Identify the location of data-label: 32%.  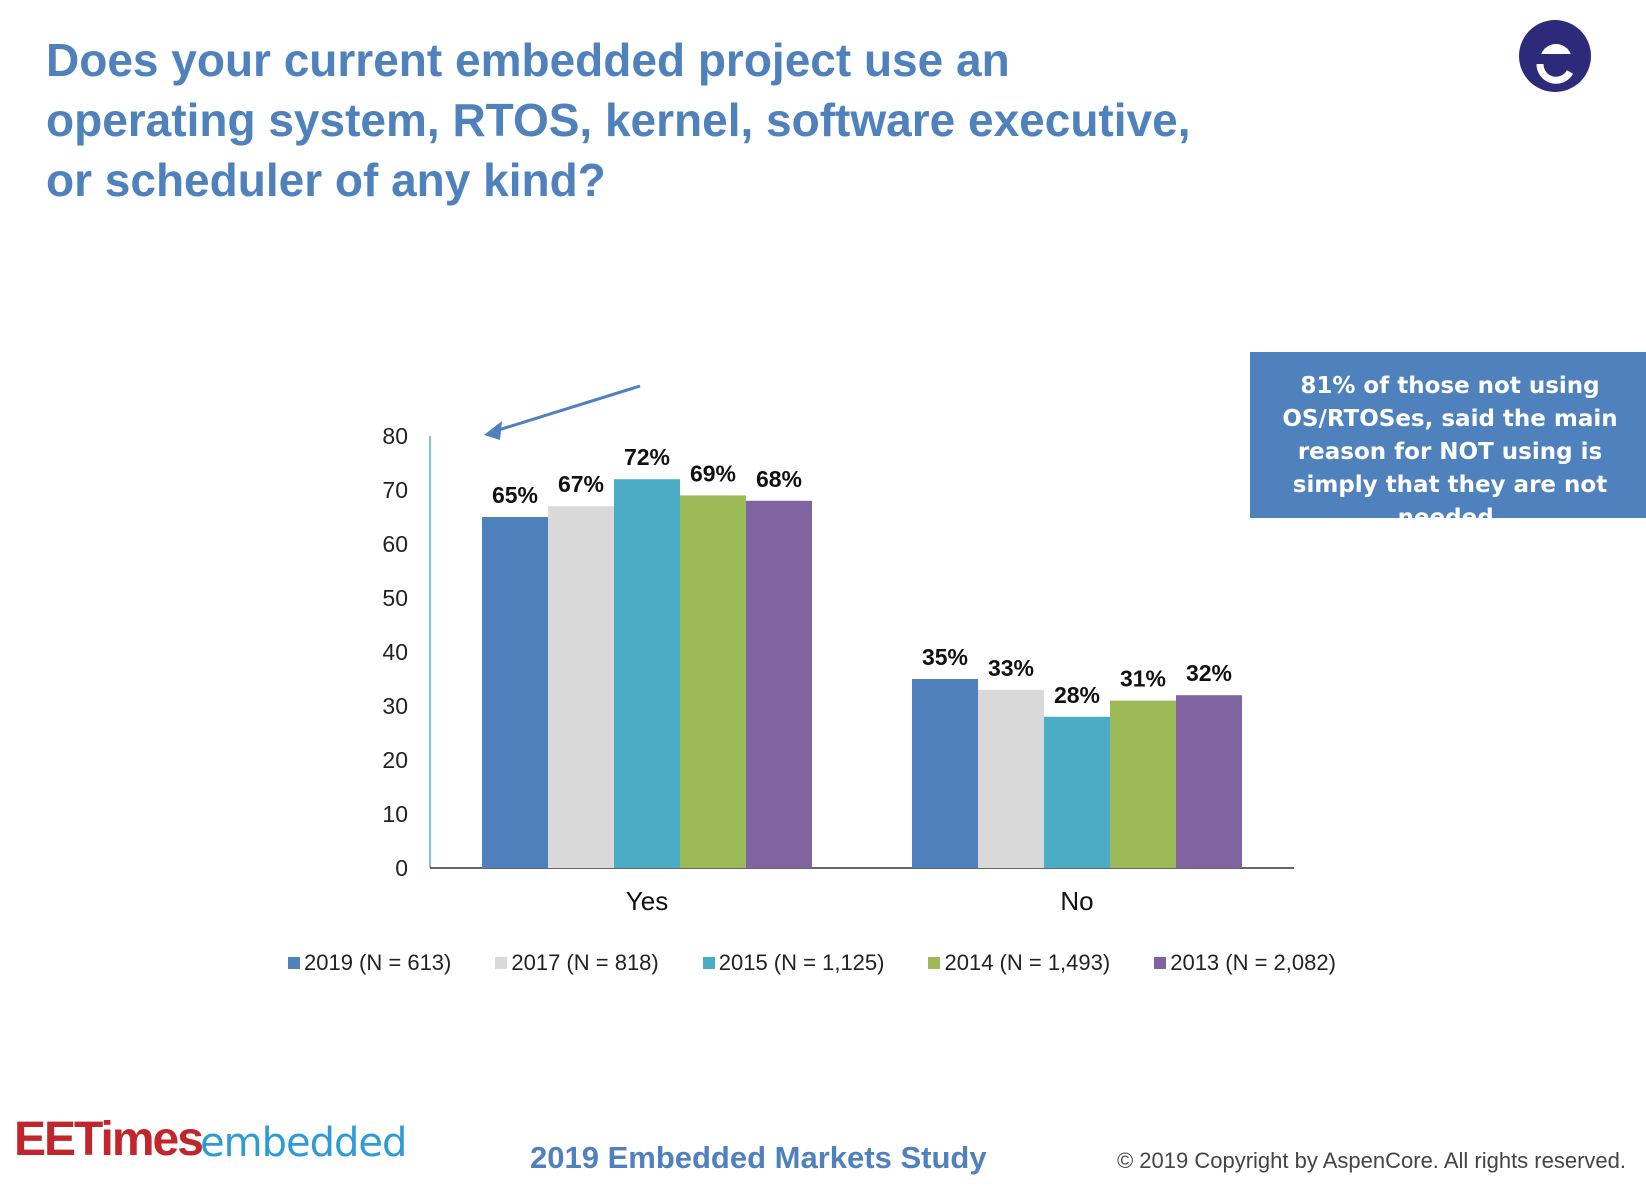
(1209, 673).